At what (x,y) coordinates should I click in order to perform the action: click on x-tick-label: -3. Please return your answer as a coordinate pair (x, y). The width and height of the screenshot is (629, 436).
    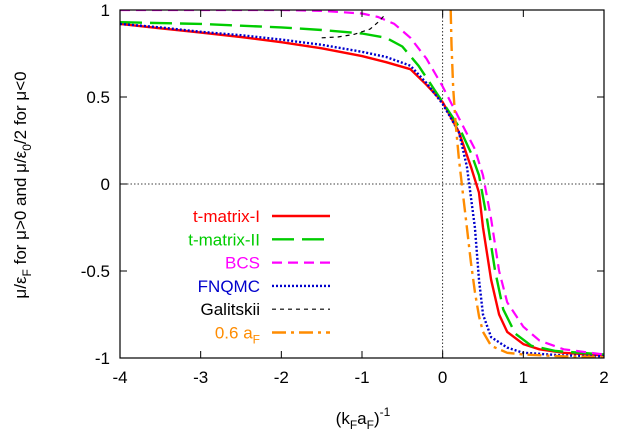
    Looking at the image, I should click on (200, 377).